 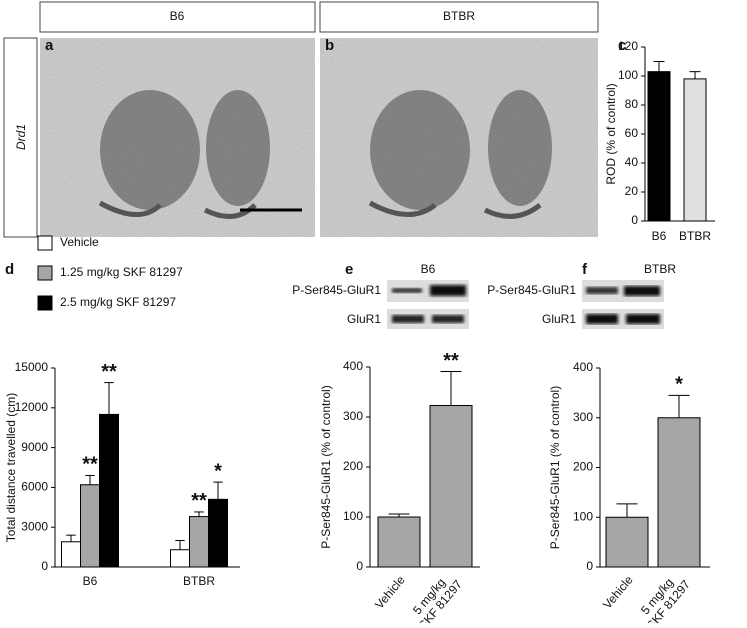 What do you see at coordinates (49, 45) in the screenshot?
I see `panel-letter: a` at bounding box center [49, 45].